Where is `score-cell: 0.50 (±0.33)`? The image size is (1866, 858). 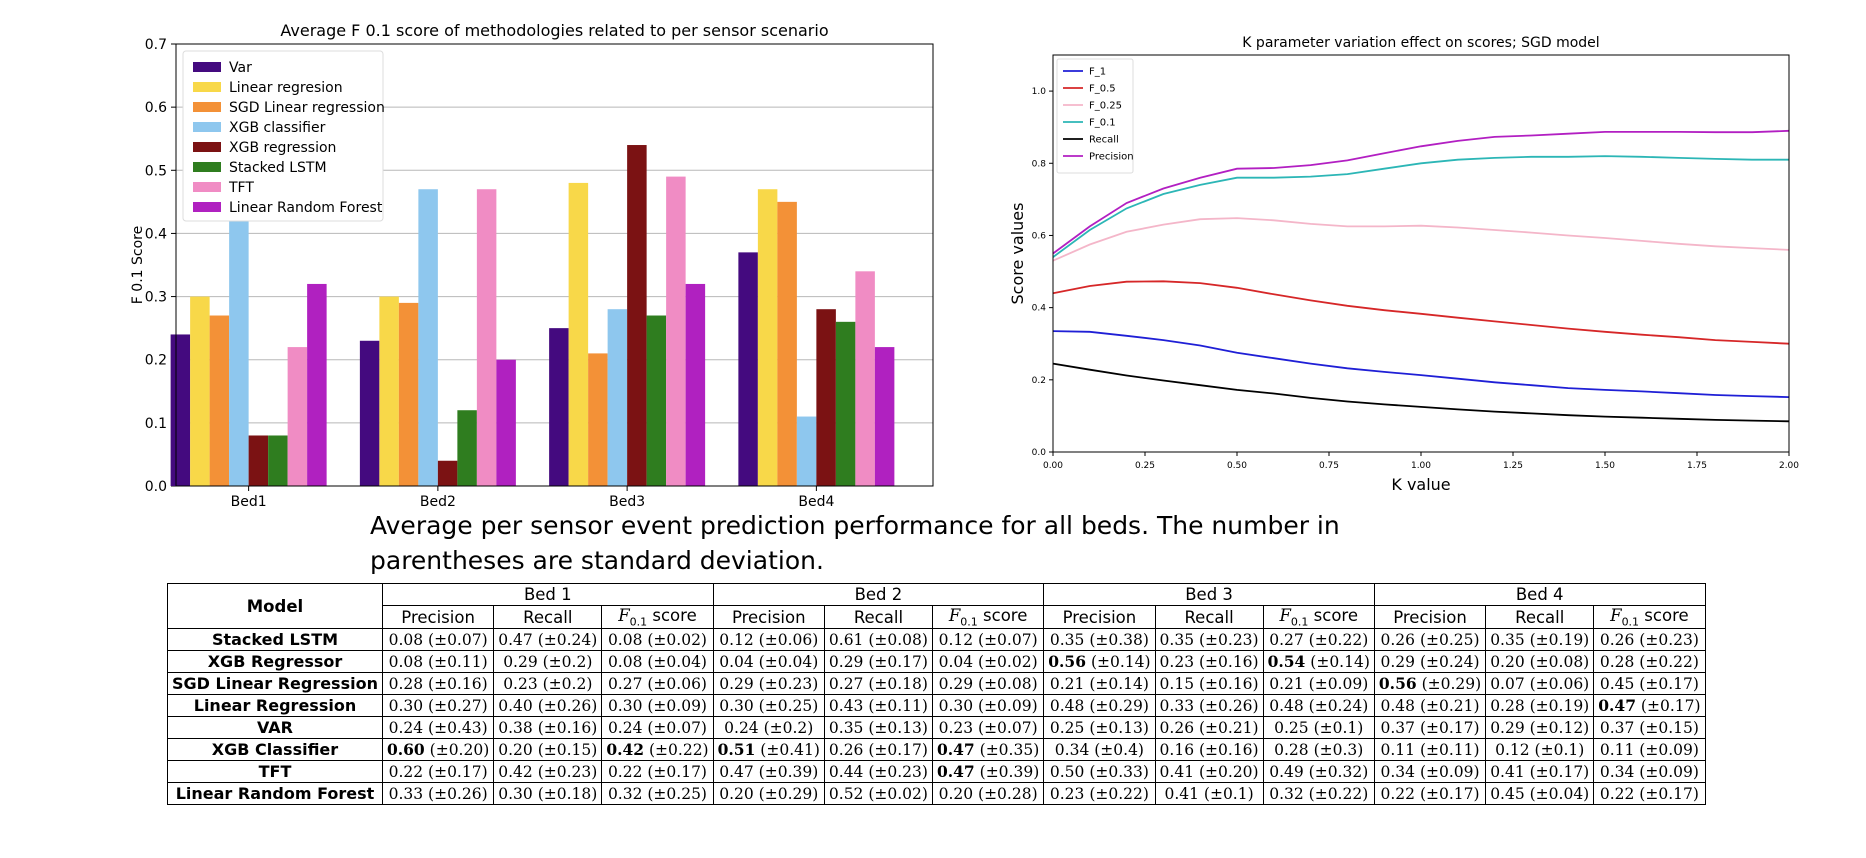
score-cell: 0.50 (±0.33) is located at coordinates (1099, 772).